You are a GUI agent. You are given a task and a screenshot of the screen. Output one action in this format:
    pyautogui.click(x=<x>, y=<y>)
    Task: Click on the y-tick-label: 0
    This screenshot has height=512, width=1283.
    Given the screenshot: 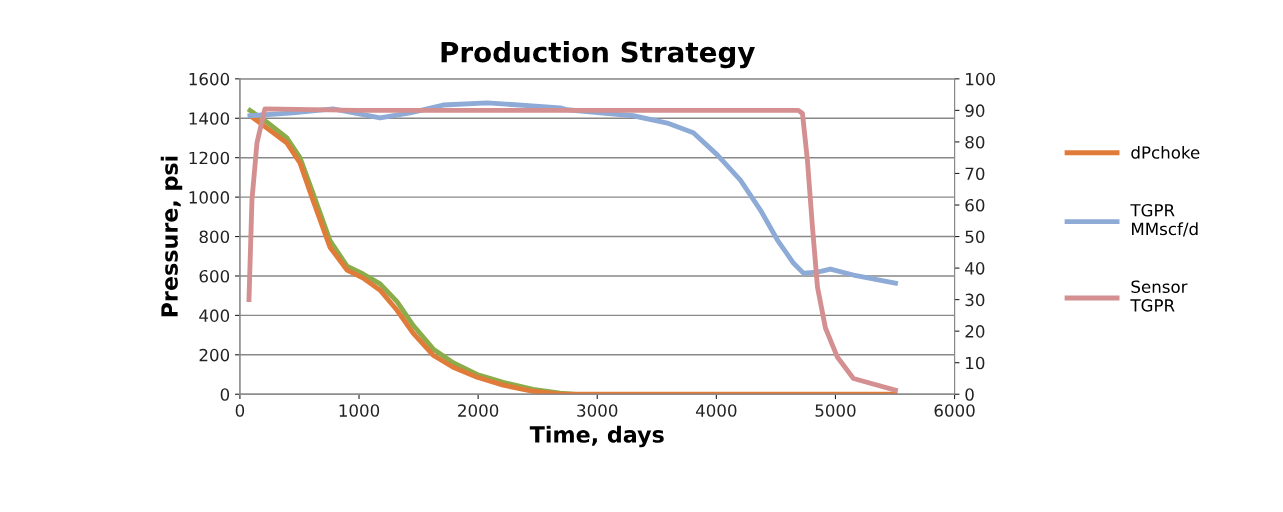 What is the action you would take?
    pyautogui.click(x=225, y=394)
    